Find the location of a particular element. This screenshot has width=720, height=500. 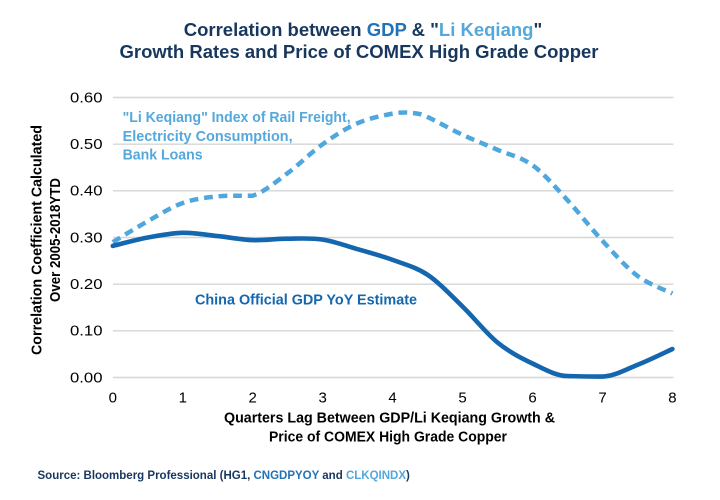

svg-text: 8 is located at coordinates (672, 398).